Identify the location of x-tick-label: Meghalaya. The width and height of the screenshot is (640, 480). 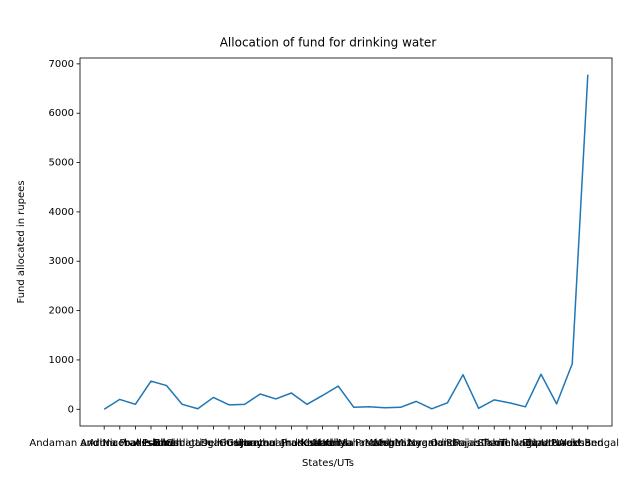
(400, 443).